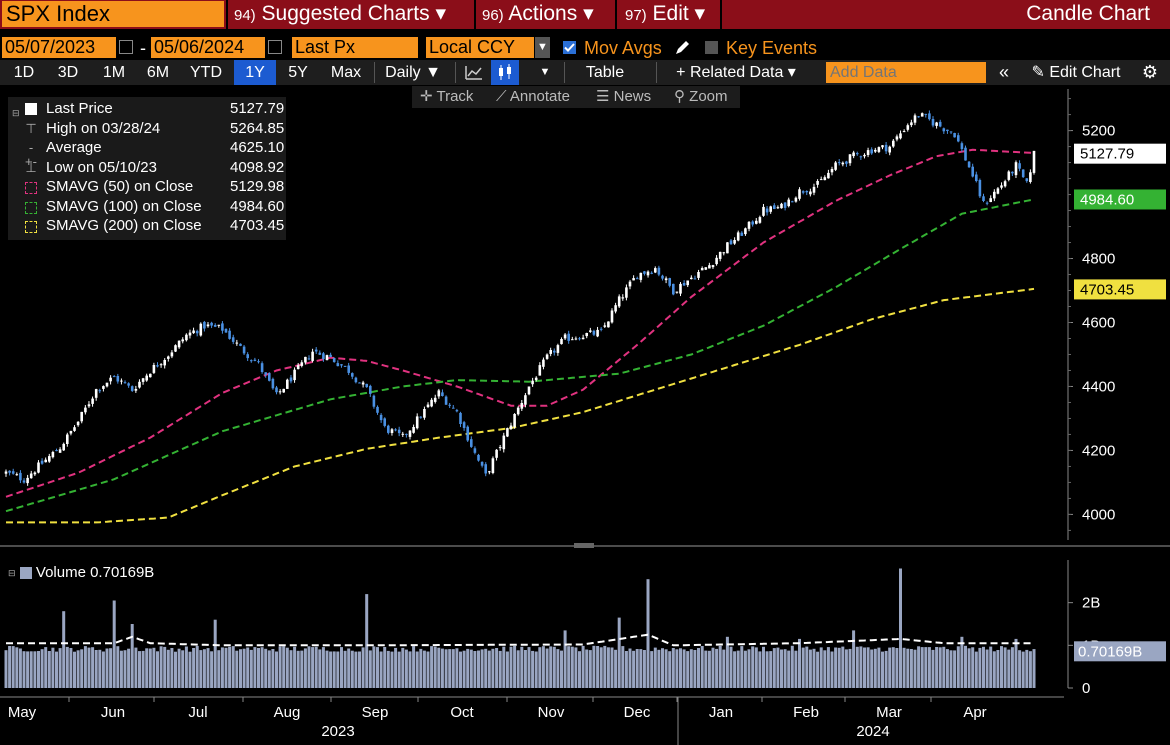 This screenshot has height=745, width=1170. Describe the element at coordinates (346, 72) in the screenshot. I see `period-max: Max` at that location.